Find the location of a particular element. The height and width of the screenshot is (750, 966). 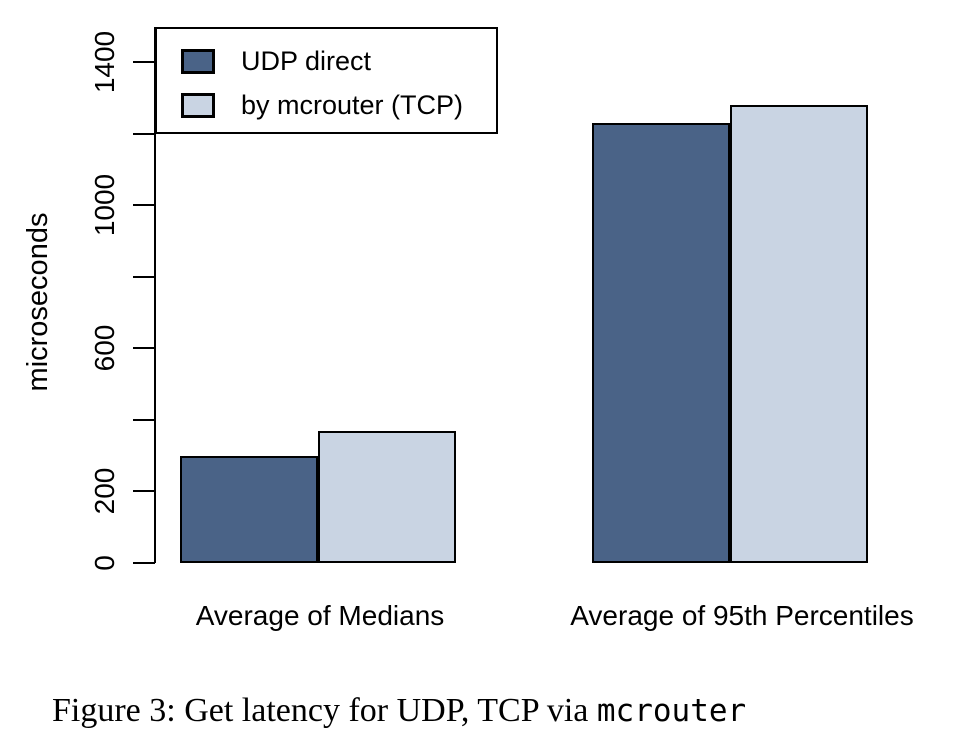

category-label-95th-percentiles: Average of 95th Percentiles is located at coordinates (742, 615).